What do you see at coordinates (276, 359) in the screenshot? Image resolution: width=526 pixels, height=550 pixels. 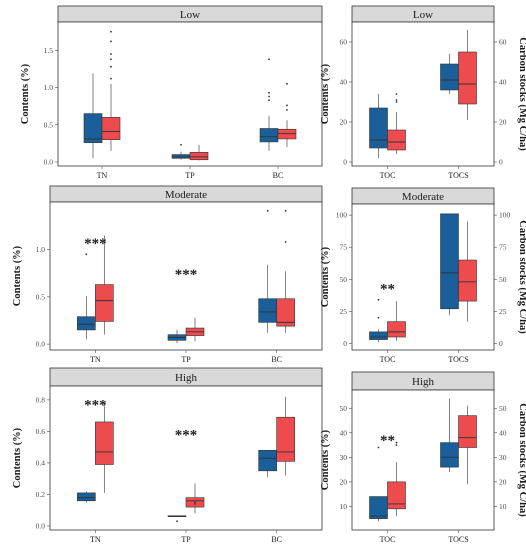 I see `x-category-label: BC` at bounding box center [276, 359].